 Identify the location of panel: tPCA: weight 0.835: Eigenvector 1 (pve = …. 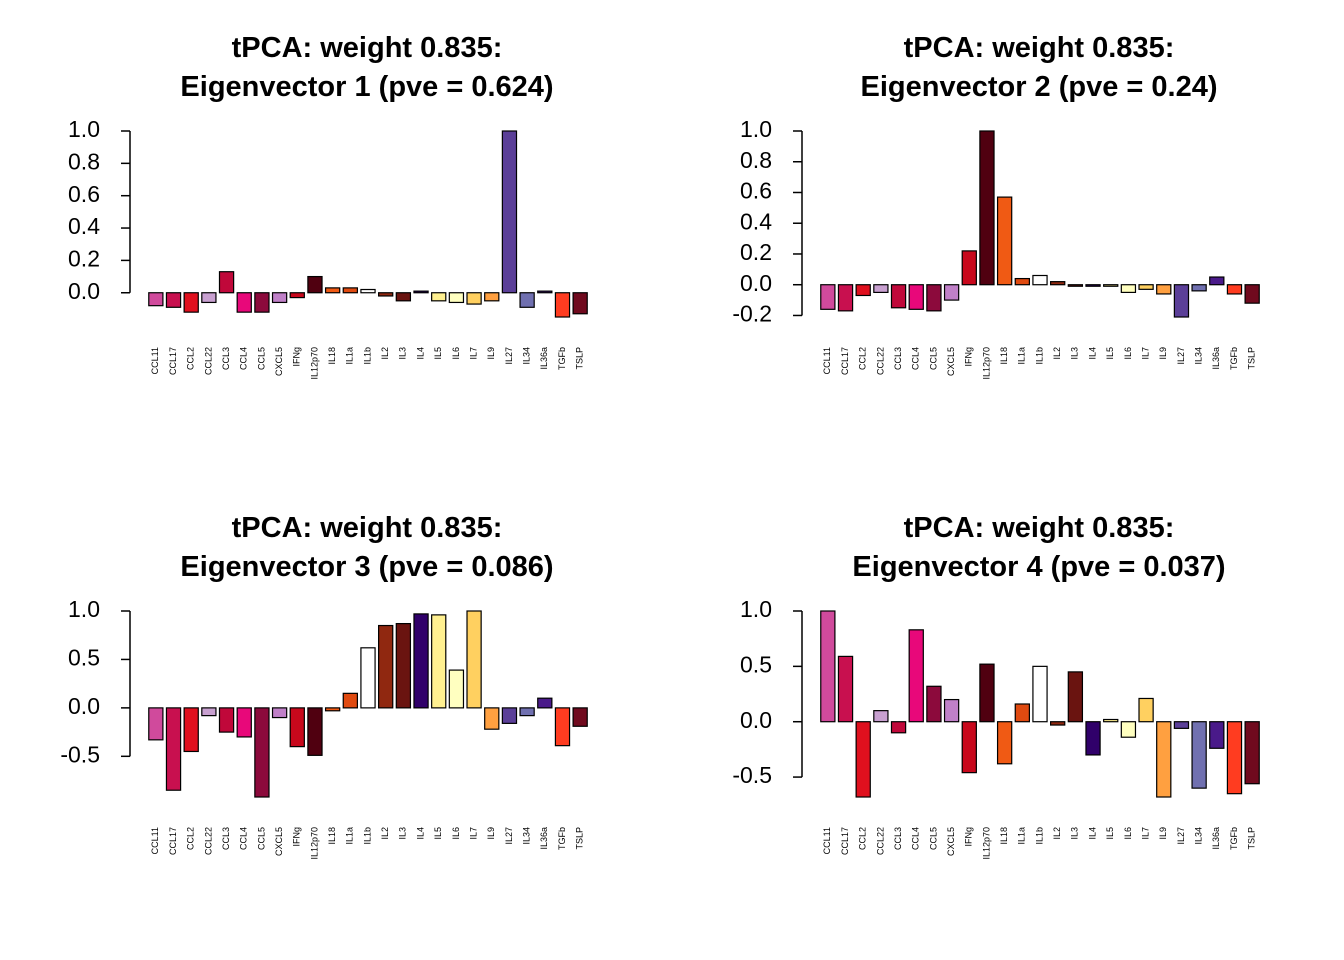
(328, 206).